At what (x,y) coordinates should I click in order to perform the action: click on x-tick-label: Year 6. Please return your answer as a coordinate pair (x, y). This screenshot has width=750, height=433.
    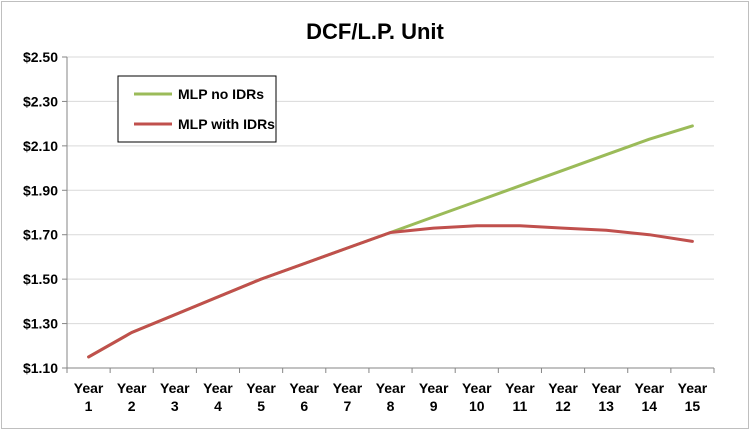
    Looking at the image, I should click on (304, 397).